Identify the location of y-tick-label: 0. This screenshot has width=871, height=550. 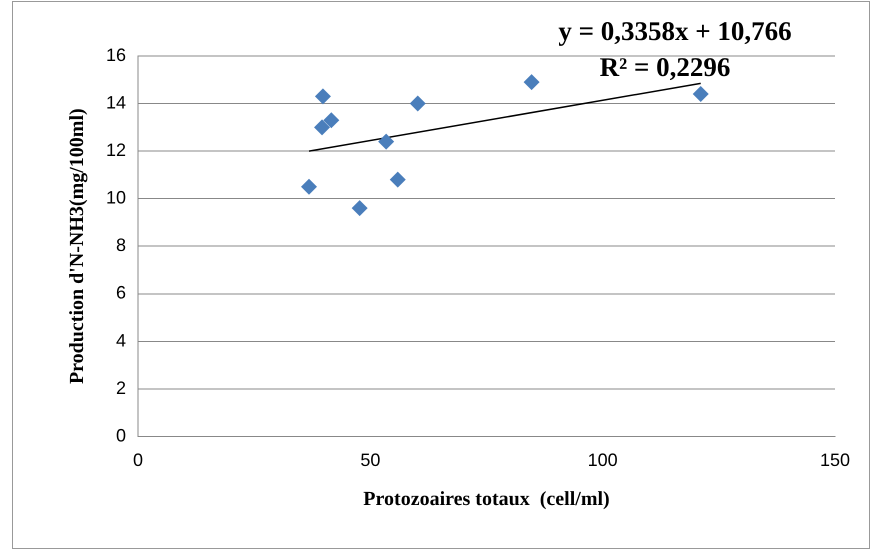
(121, 435).